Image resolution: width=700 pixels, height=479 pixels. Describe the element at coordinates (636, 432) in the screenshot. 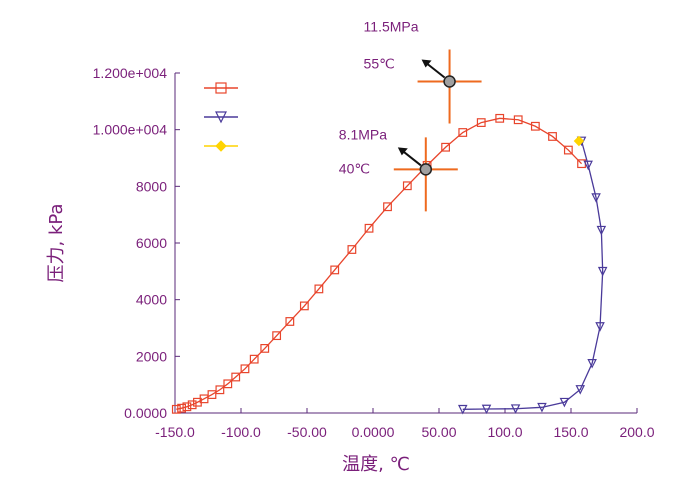

I see `x-tick-label: 200.0` at that location.